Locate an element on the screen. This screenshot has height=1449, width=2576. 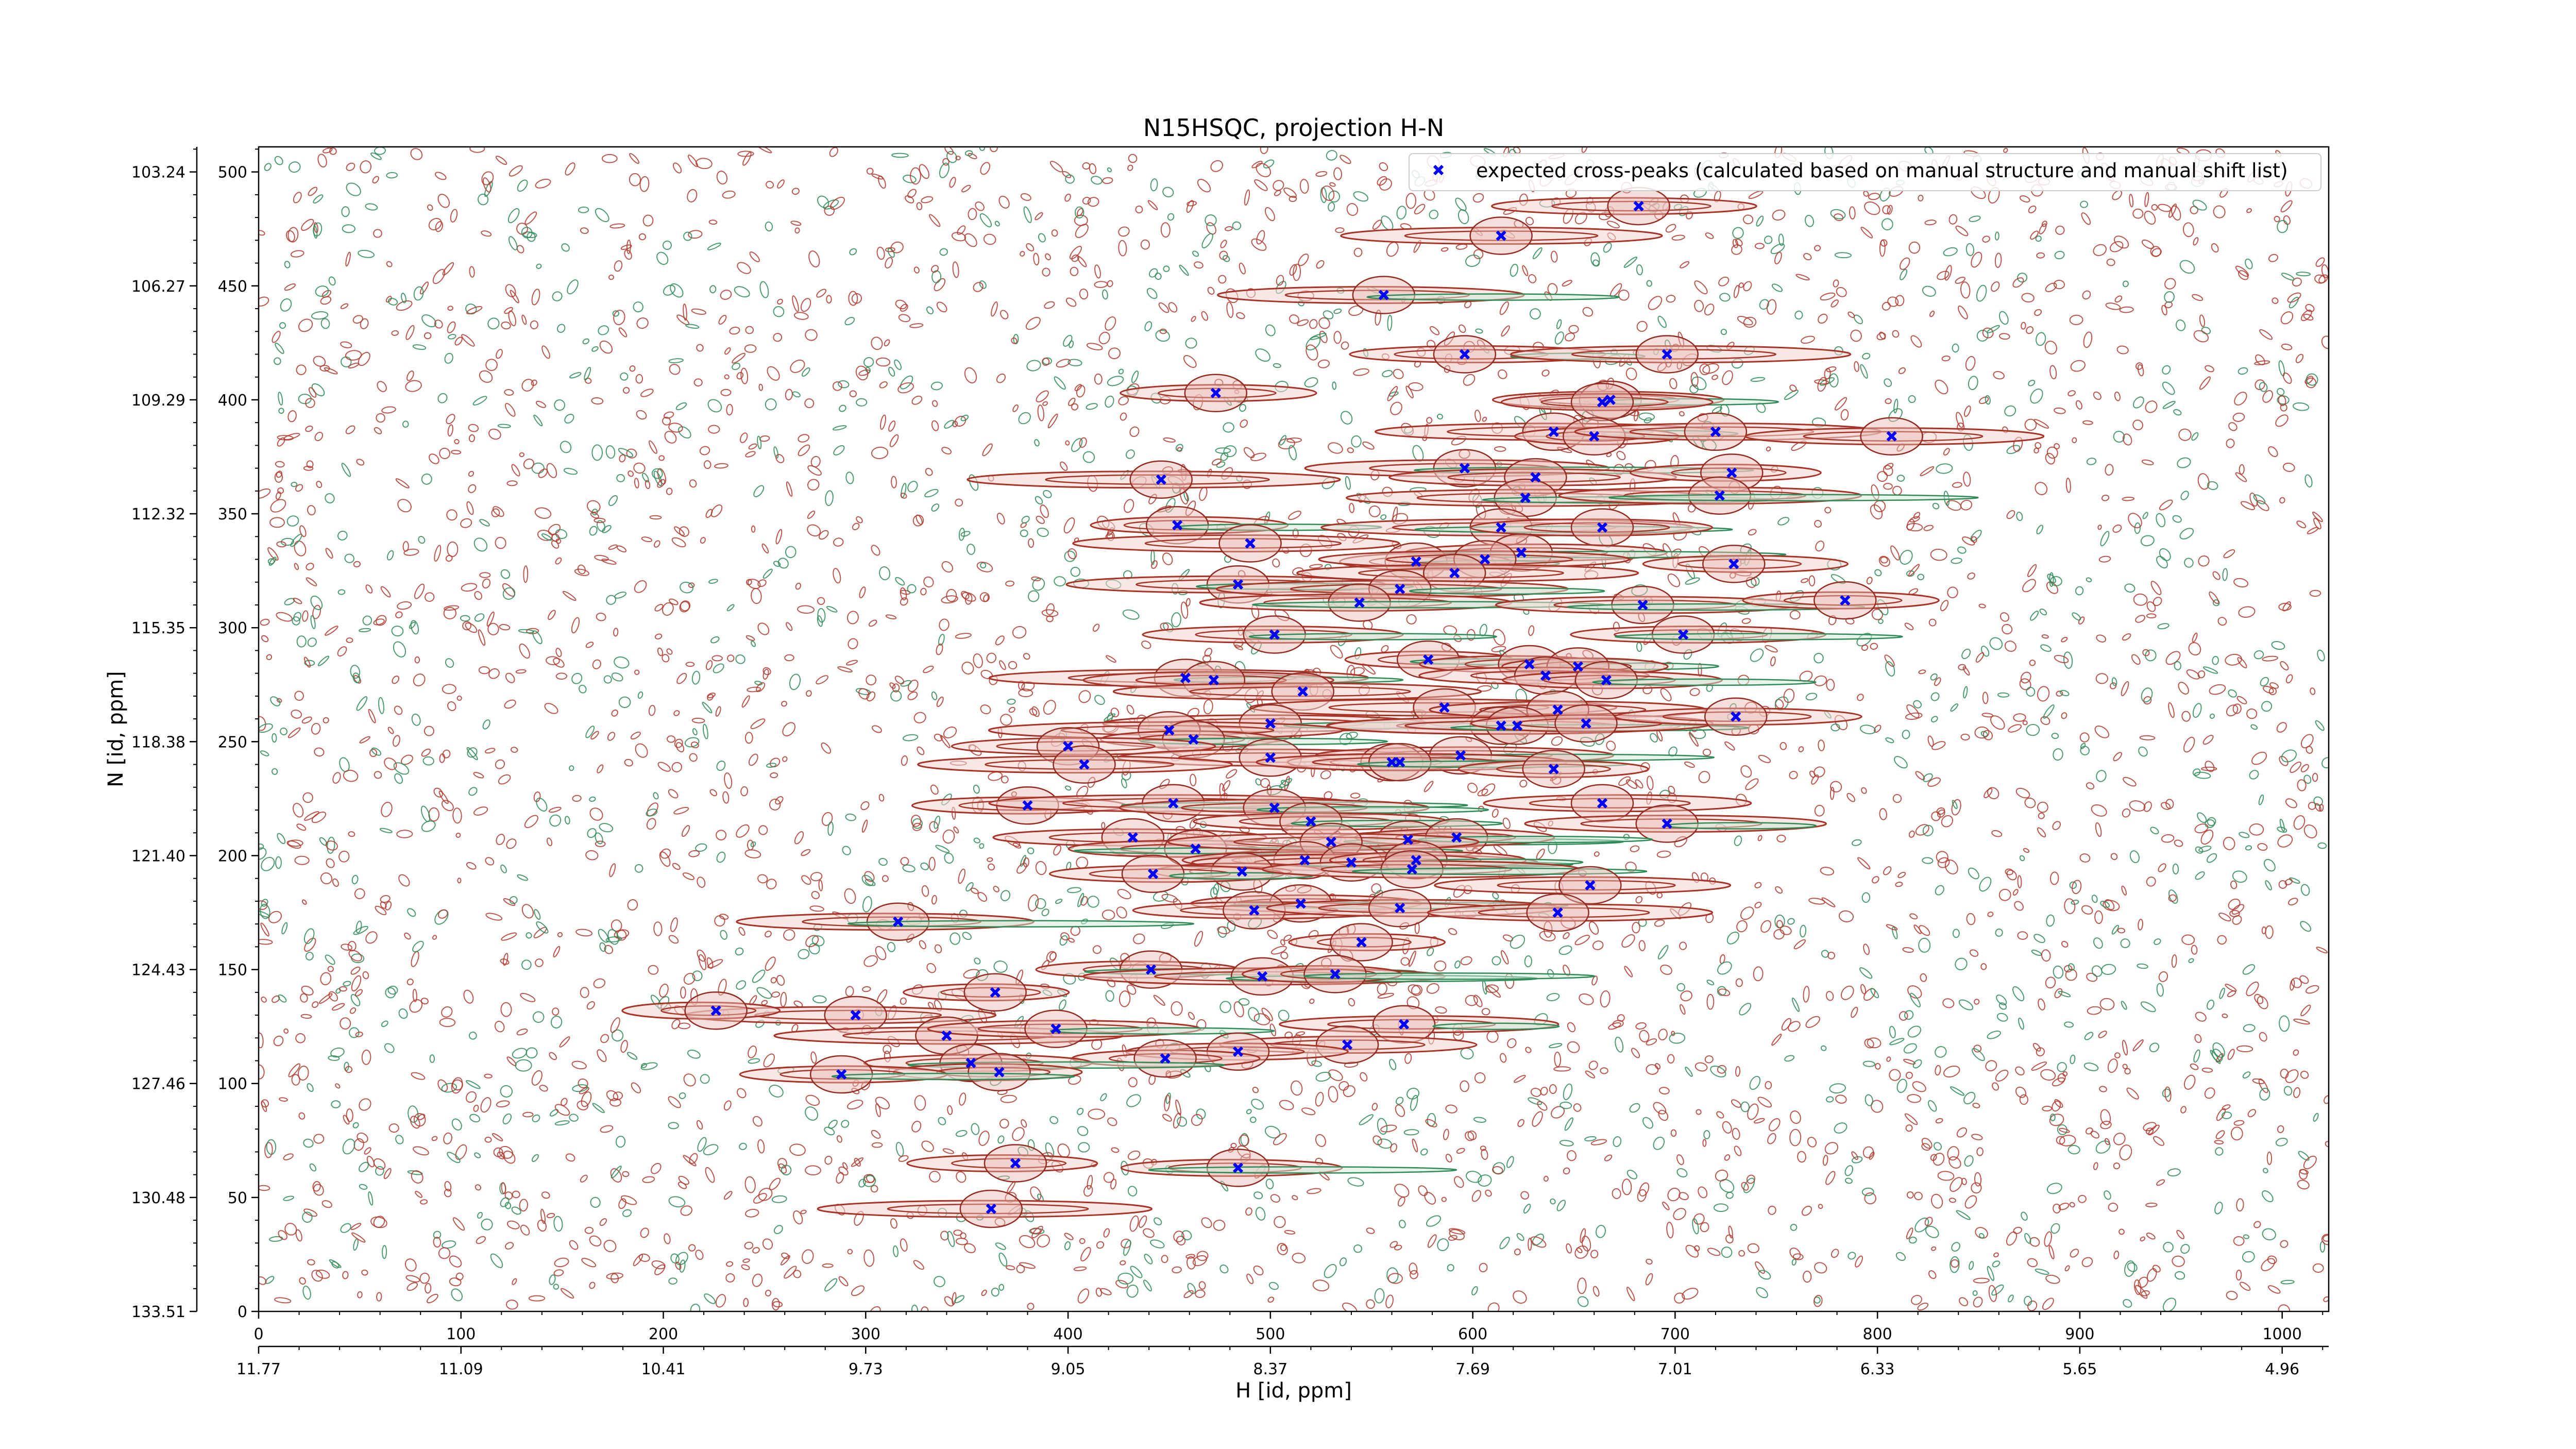
y-ppm-tick-label: 118.38 is located at coordinates (158, 742).